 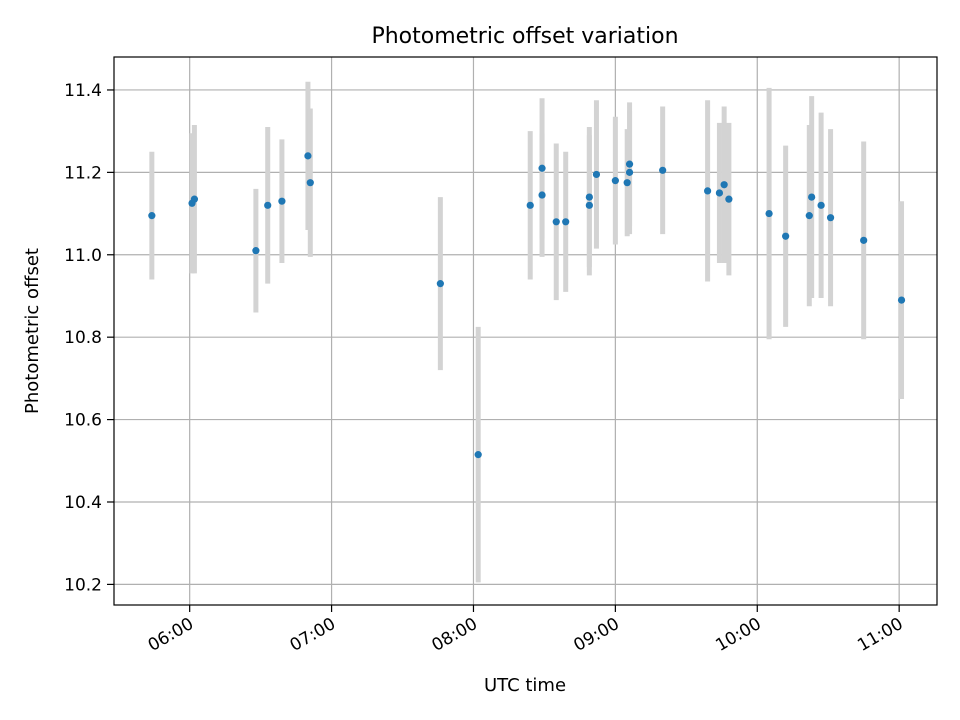 I want to click on y-tick-label: 10.4, so click(x=83, y=503).